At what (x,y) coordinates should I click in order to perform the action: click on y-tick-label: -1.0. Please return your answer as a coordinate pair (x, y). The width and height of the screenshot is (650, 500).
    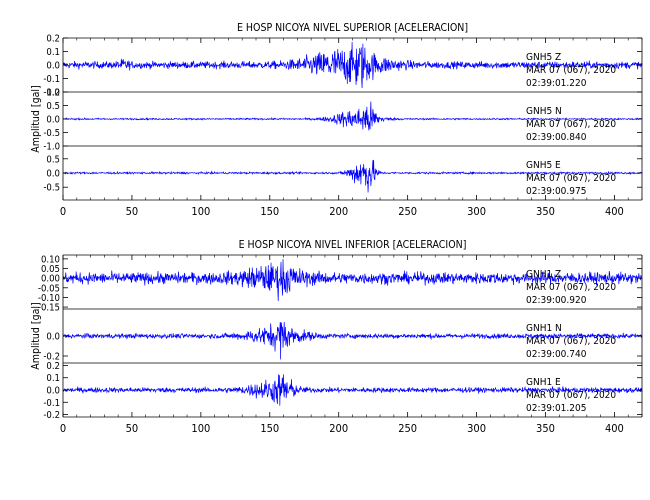
    Looking at the image, I should click on (51, 147).